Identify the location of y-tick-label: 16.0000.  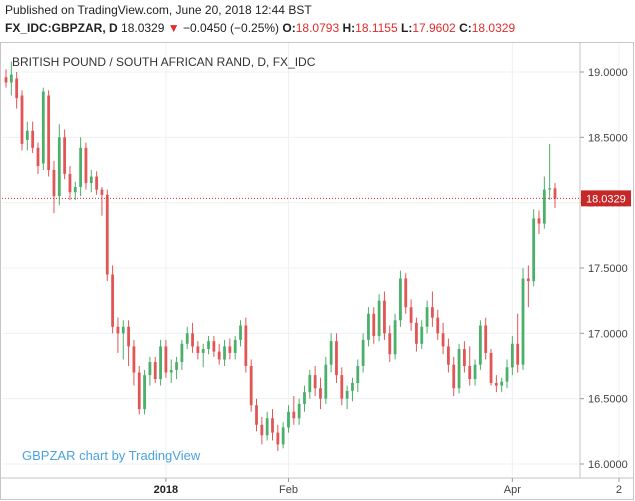
(608, 465).